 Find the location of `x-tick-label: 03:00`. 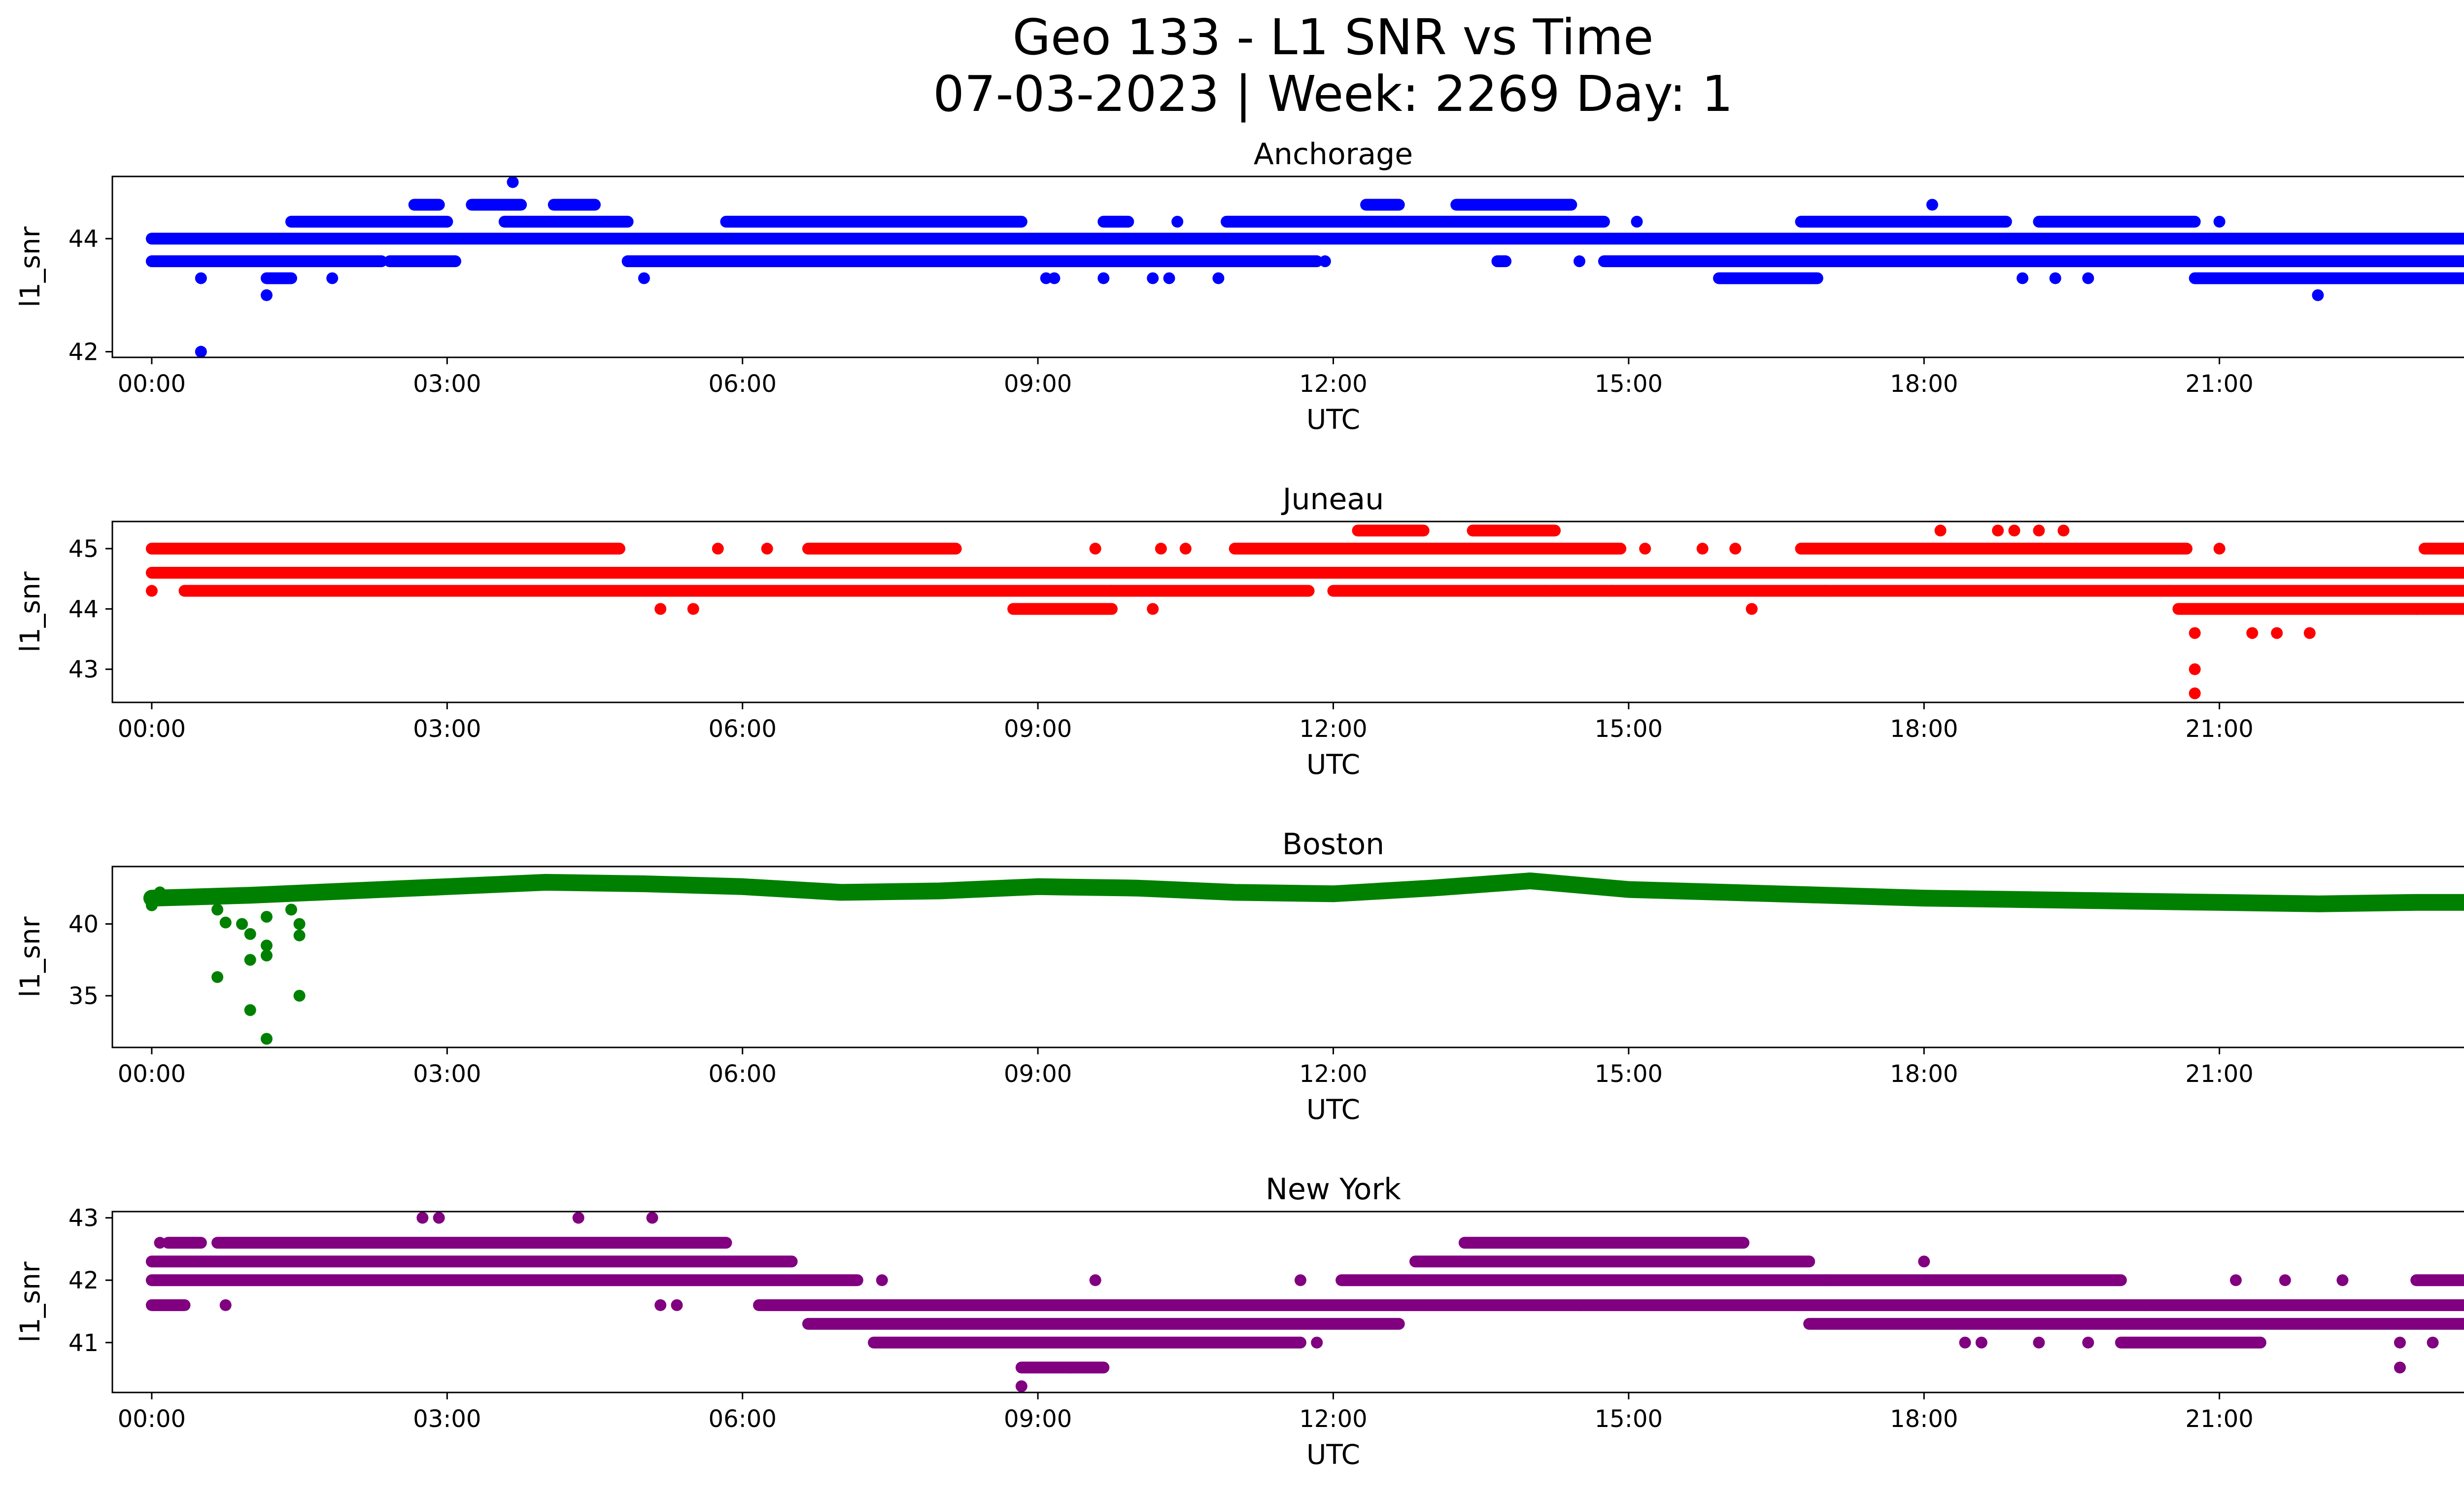

x-tick-label: 03:00 is located at coordinates (447, 729).